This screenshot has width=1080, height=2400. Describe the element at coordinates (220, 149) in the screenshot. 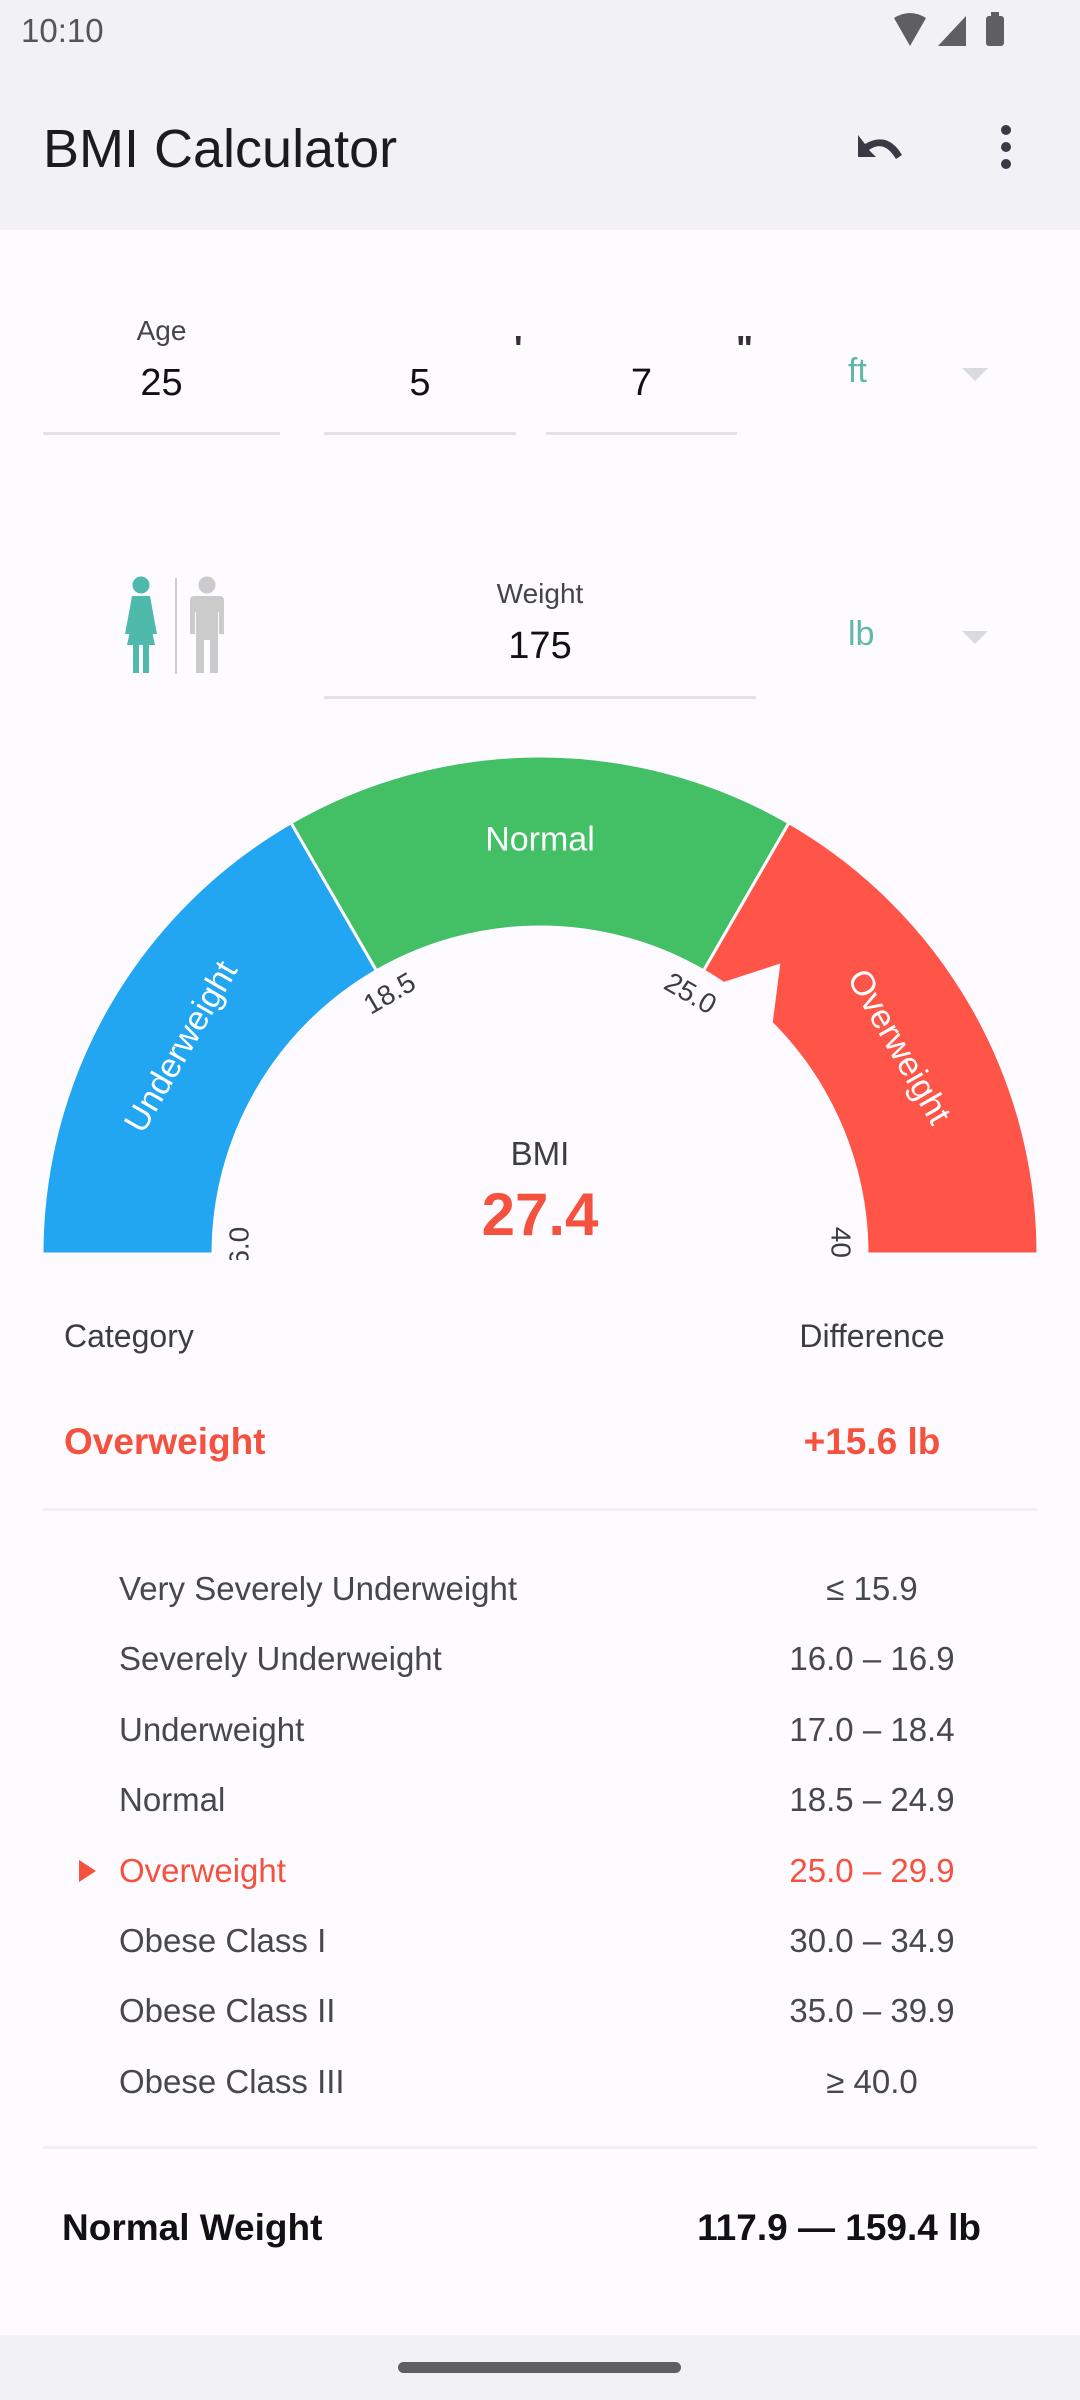

I see `page-title: BMI Calculator` at that location.